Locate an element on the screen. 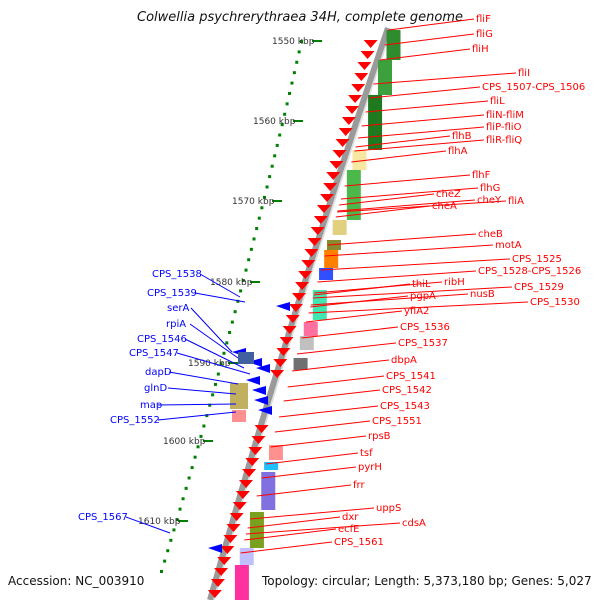 Image resolution: width=600 pixels, height=600 pixels. forward-gene-label: ecfE is located at coordinates (349, 529).